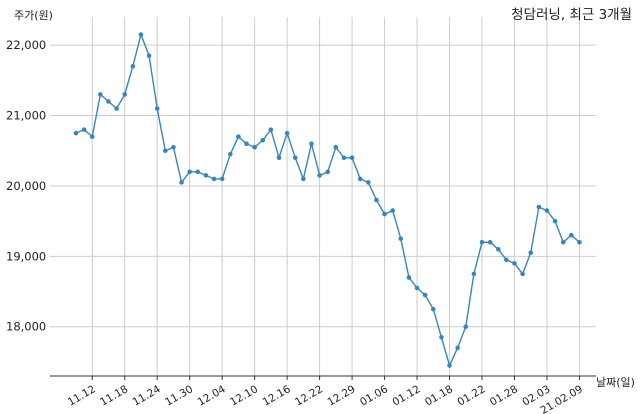 The image size is (640, 414). I want to click on y-tick-label: 18,000, so click(26, 327).